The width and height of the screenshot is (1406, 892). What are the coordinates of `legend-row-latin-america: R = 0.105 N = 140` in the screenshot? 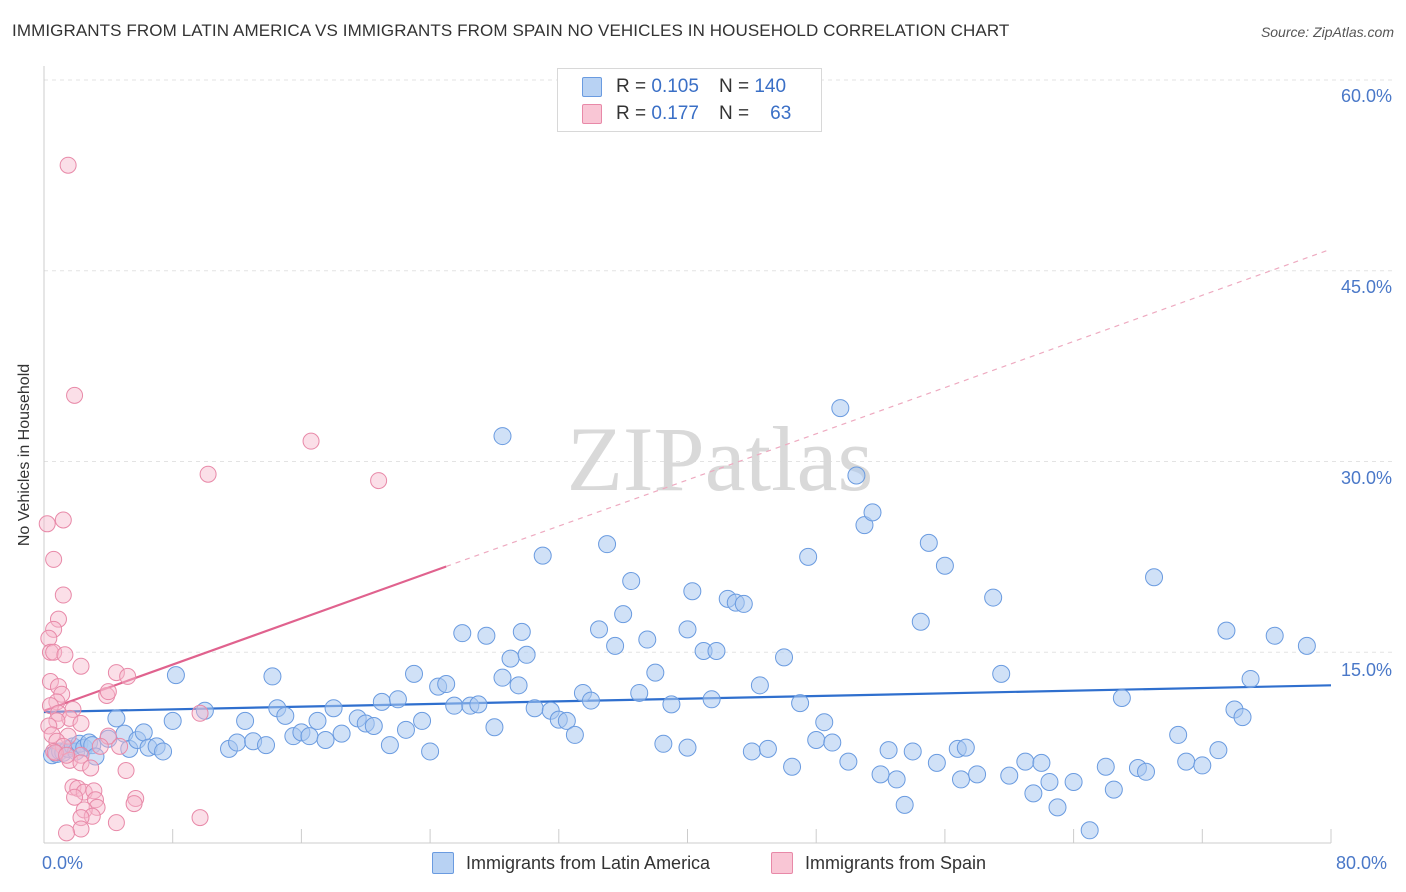 It's located at (684, 87).